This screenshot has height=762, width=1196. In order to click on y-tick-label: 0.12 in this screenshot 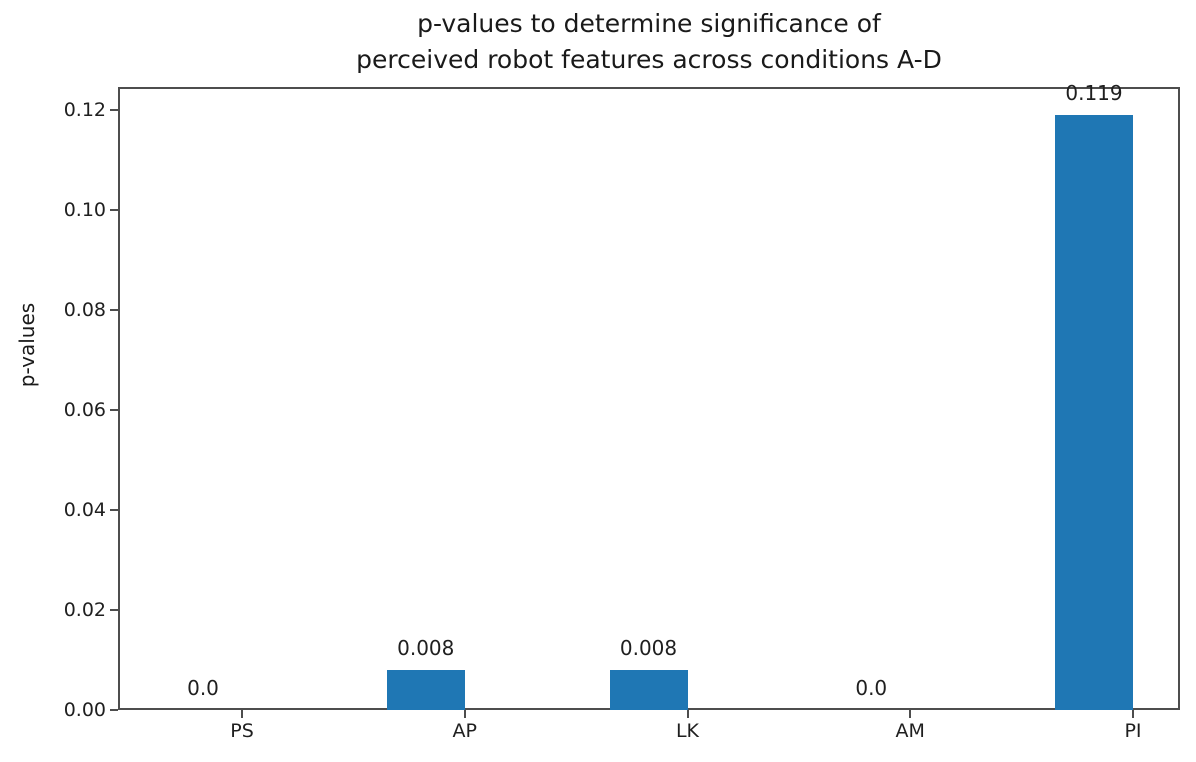, I will do `click(84, 110)`.